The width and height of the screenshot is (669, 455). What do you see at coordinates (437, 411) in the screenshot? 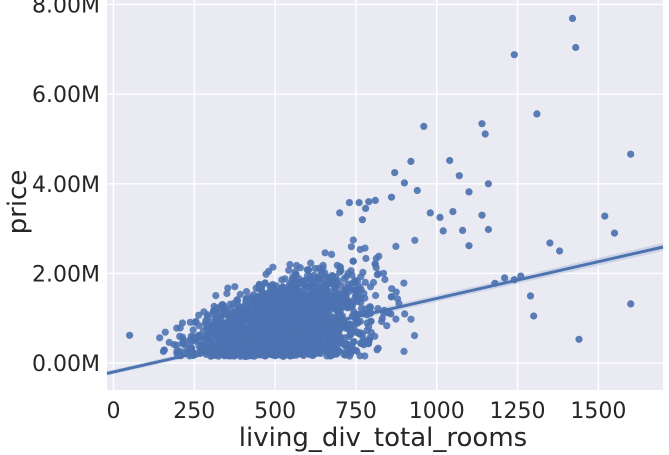
I see `x-tick-label: 1000` at bounding box center [437, 411].